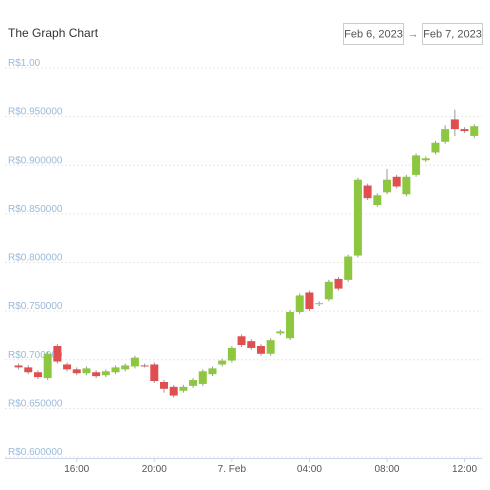 The width and height of the screenshot is (490, 490). Describe the element at coordinates (35, 355) in the screenshot. I see `y-tick-label: R$0.700000` at that location.